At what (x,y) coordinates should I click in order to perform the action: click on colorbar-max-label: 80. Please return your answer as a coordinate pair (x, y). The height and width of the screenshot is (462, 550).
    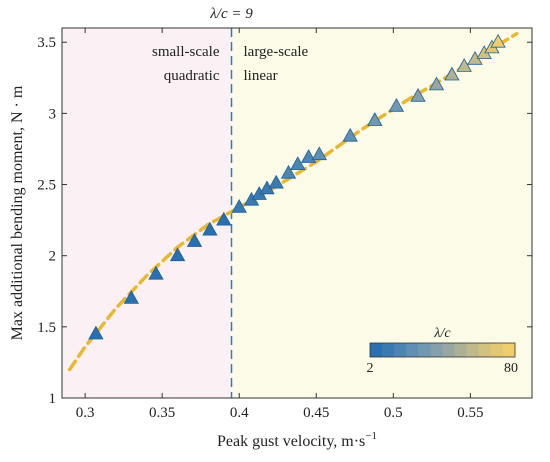
    Looking at the image, I should click on (511, 368).